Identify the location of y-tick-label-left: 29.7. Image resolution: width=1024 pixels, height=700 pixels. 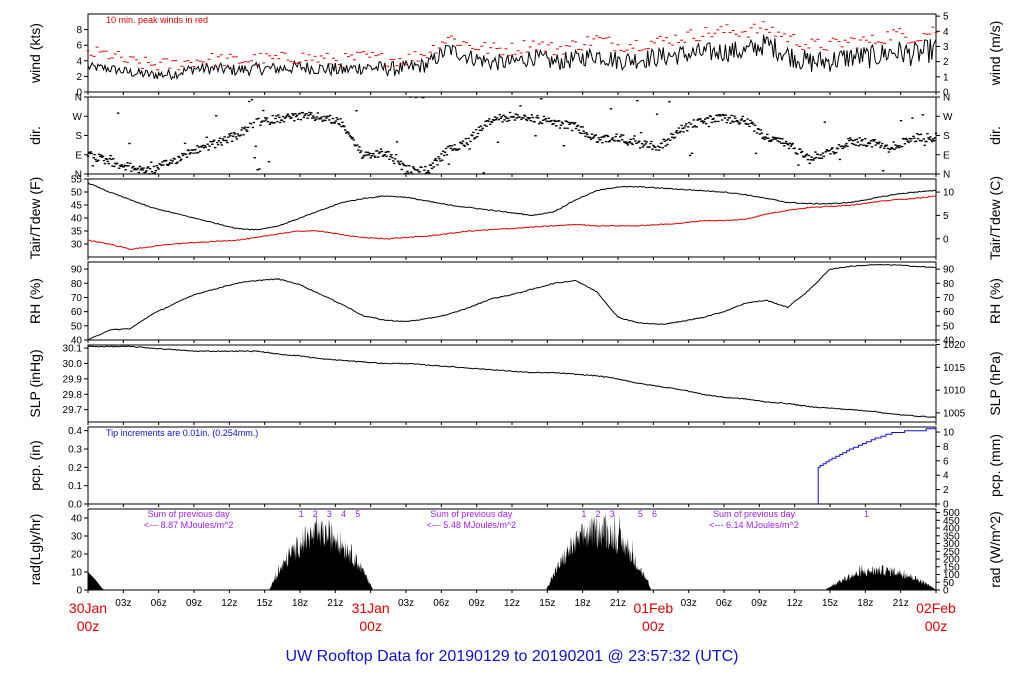
(73, 410).